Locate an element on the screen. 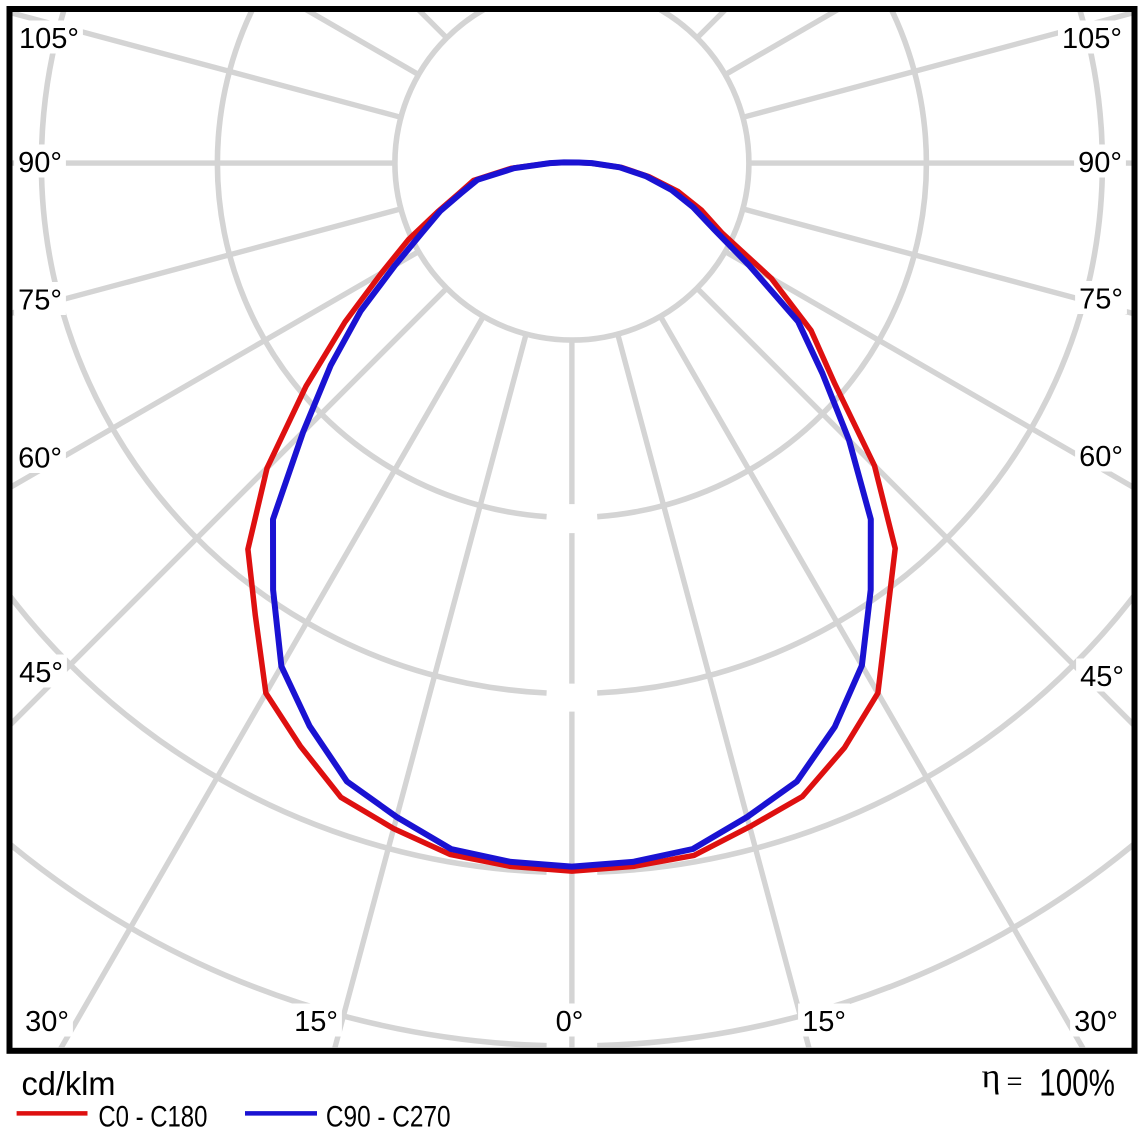 The image size is (1143, 1148). svg-text: 100% is located at coordinates (1077, 1084).